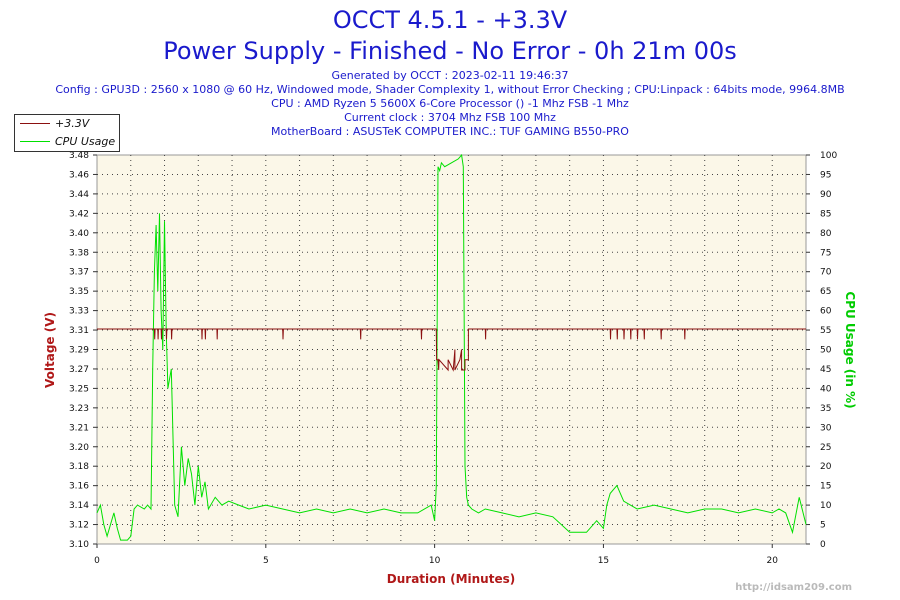 Image resolution: width=900 pixels, height=600 pixels. Describe the element at coordinates (266, 561) in the screenshot. I see `x-tick-label: 5` at that location.